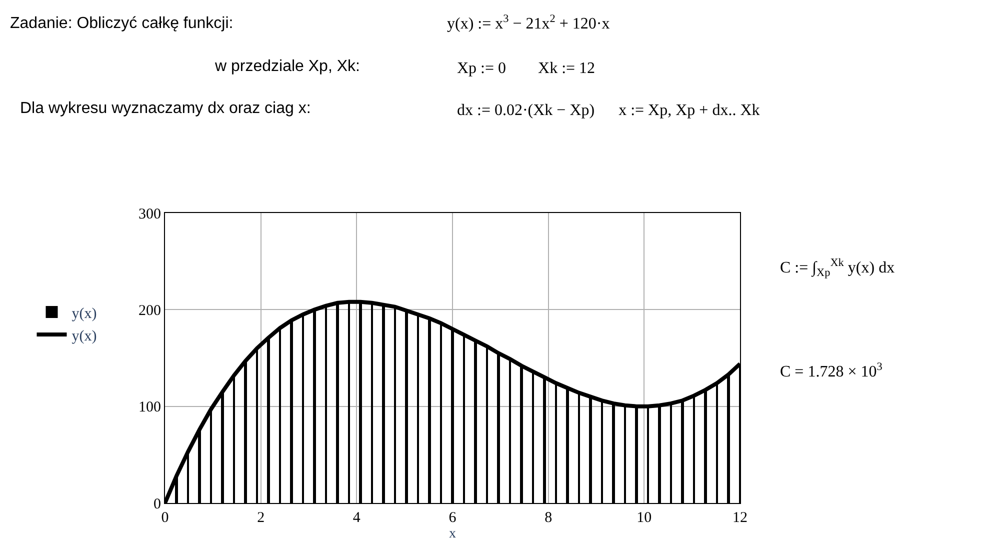  Describe the element at coordinates (740, 518) in the screenshot. I see `x-tick-label: 12` at that location.